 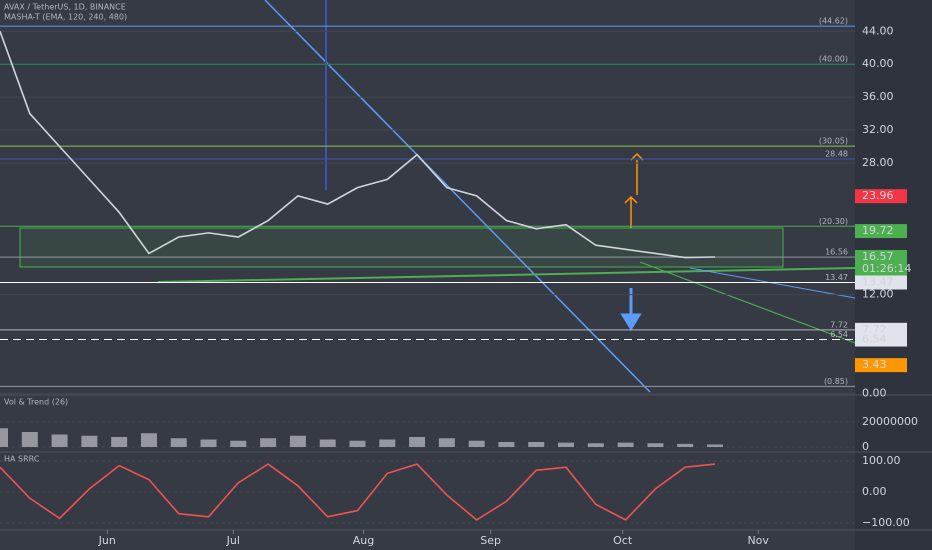 I want to click on trend-line, so click(x=506, y=275).